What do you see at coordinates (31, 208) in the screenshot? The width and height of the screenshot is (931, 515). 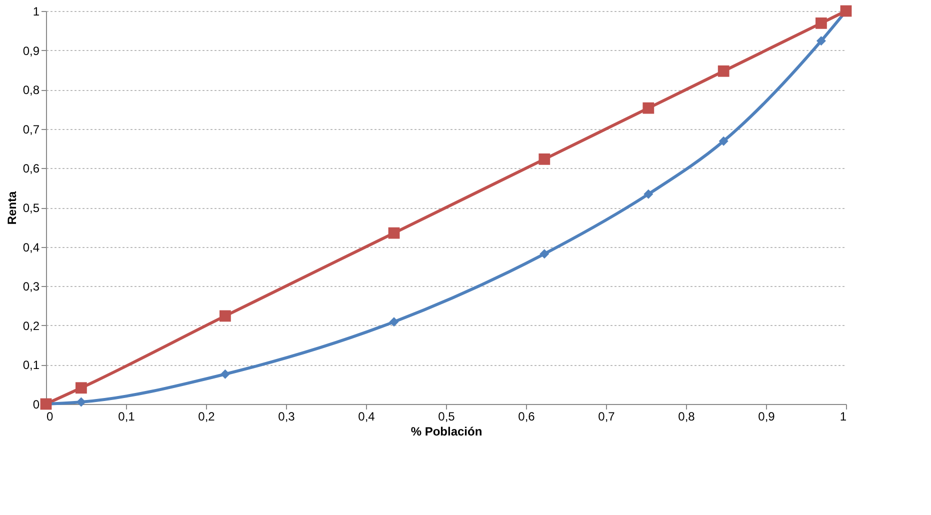 I see `y-tick-label: 0,5` at bounding box center [31, 208].